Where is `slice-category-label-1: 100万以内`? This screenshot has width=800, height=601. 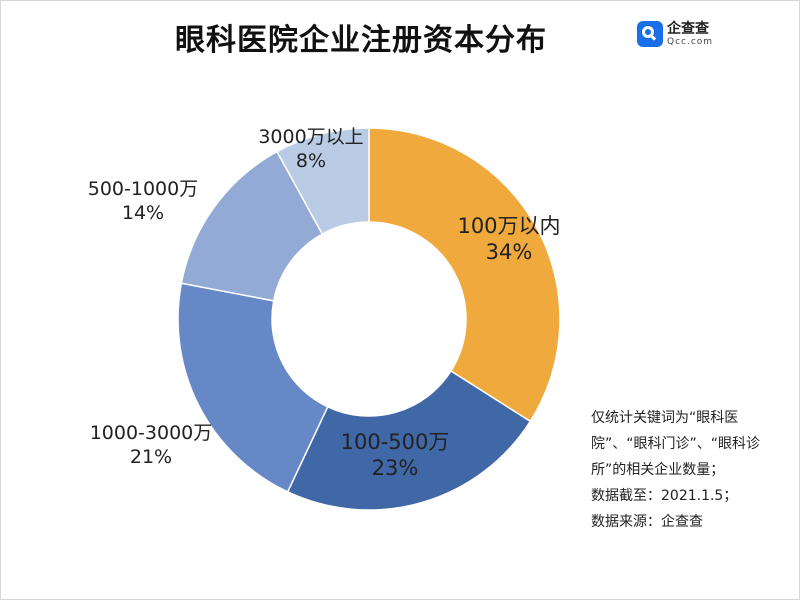 slice-category-label-1: 100万以内 is located at coordinates (508, 226).